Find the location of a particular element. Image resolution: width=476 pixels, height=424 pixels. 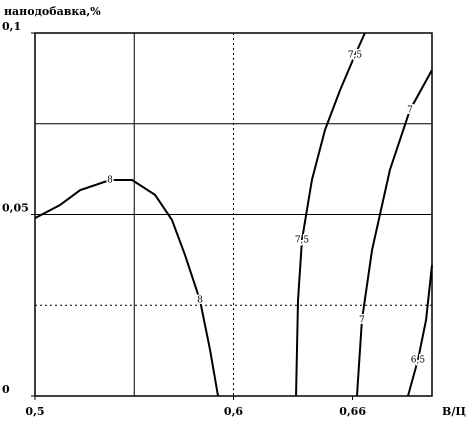

y-tick-label: 0 is located at coordinates (6, 389).